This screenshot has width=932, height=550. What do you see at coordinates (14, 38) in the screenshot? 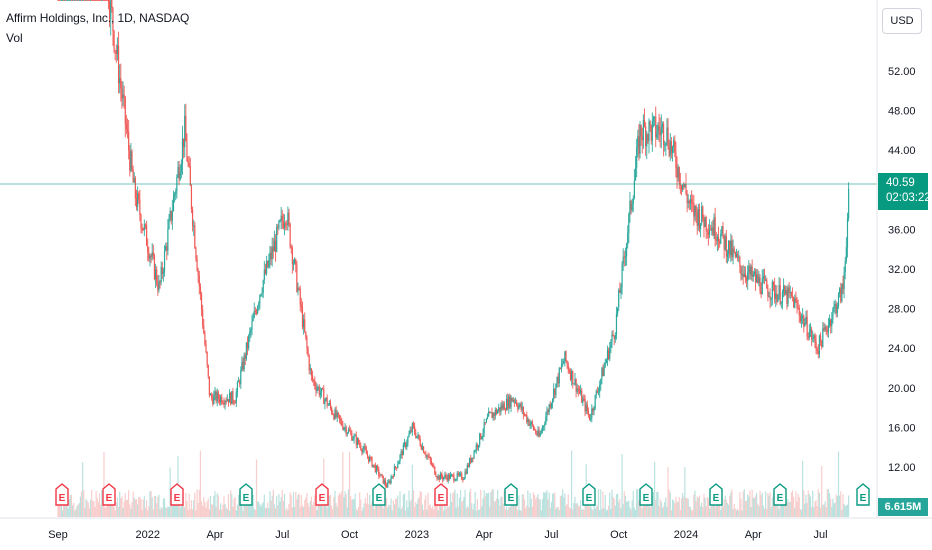
I see `volume-legend-label: Vol` at bounding box center [14, 38].